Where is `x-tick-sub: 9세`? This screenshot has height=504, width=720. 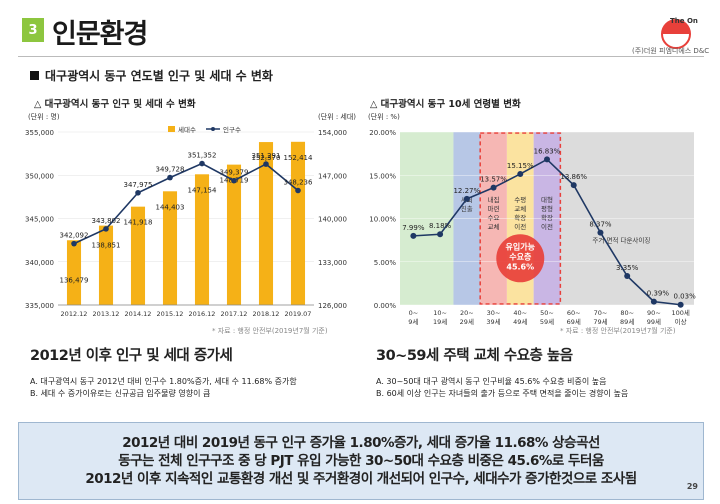
x-tick-sub: 9세 is located at coordinates (413, 321).